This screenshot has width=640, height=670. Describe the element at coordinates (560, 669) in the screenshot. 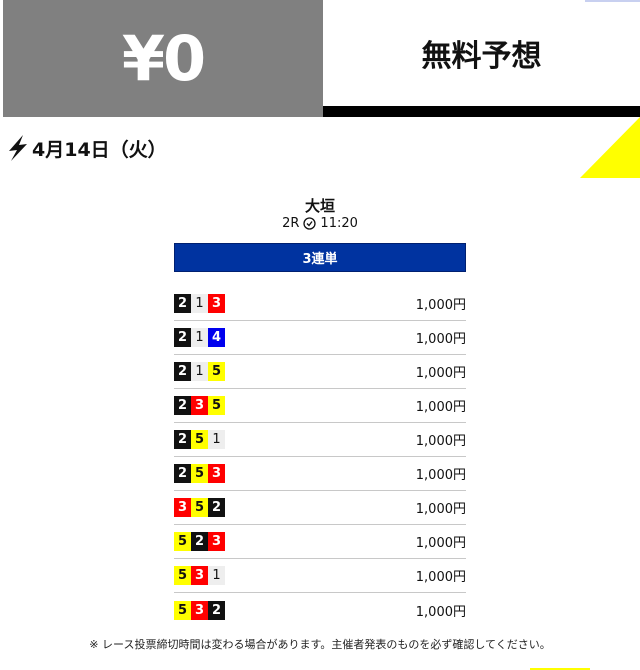

I see `yellow-strip-decoration` at that location.